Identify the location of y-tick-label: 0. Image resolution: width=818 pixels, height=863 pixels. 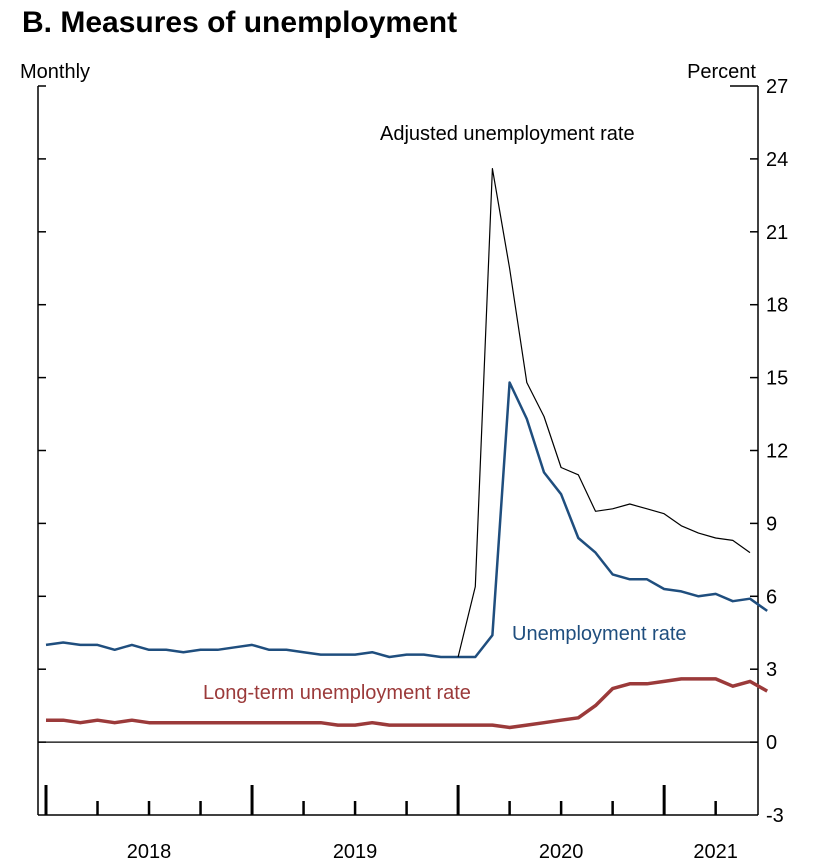
(771, 743).